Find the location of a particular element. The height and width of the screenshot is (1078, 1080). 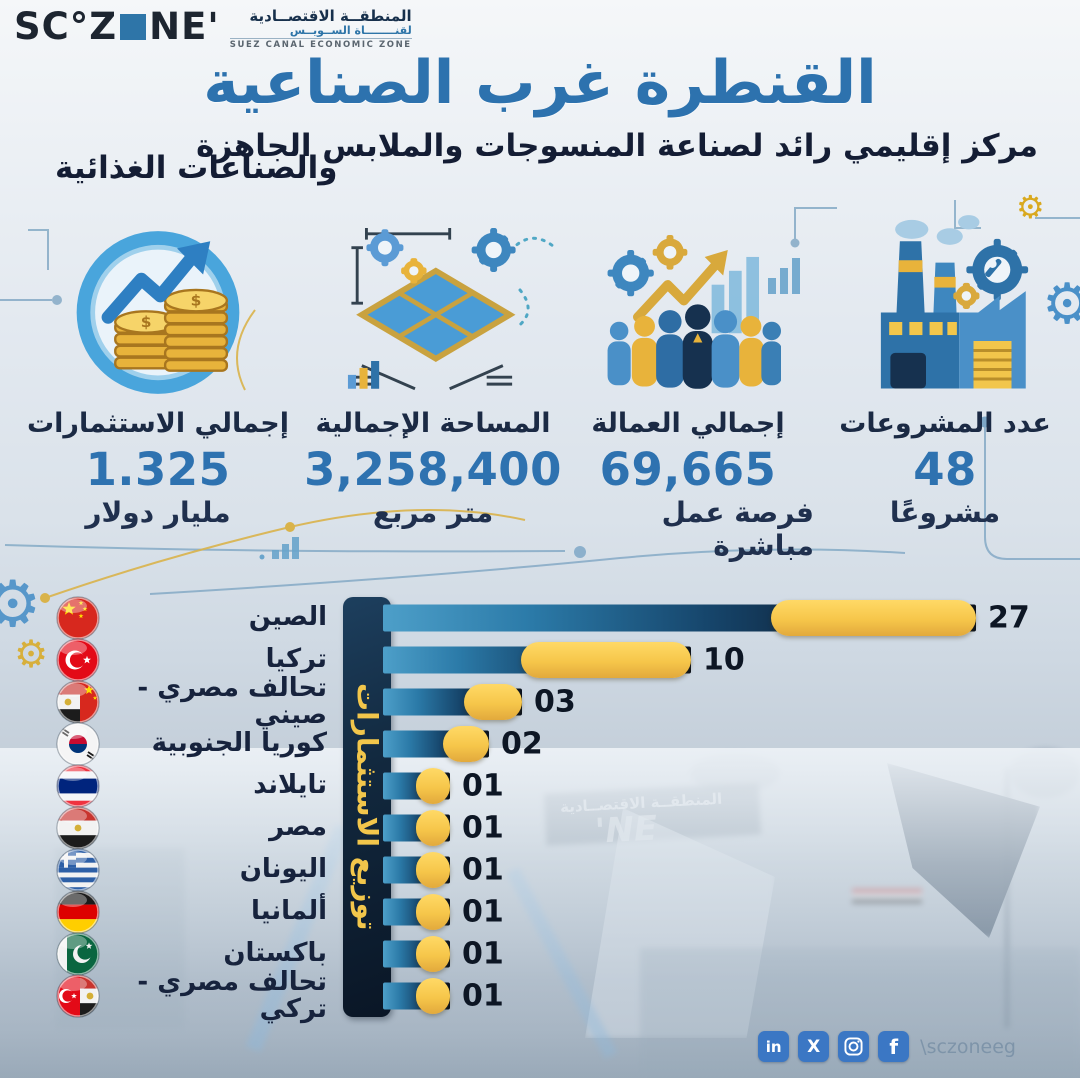

flag-egypt-china-icon is located at coordinates (78, 702).